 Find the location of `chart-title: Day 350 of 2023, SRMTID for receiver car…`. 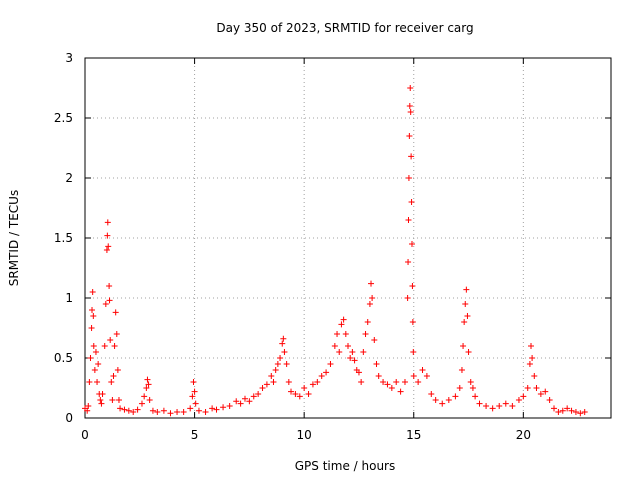

chart-title: Day 350 of 2023, SRMTID for receiver car… is located at coordinates (344, 28).